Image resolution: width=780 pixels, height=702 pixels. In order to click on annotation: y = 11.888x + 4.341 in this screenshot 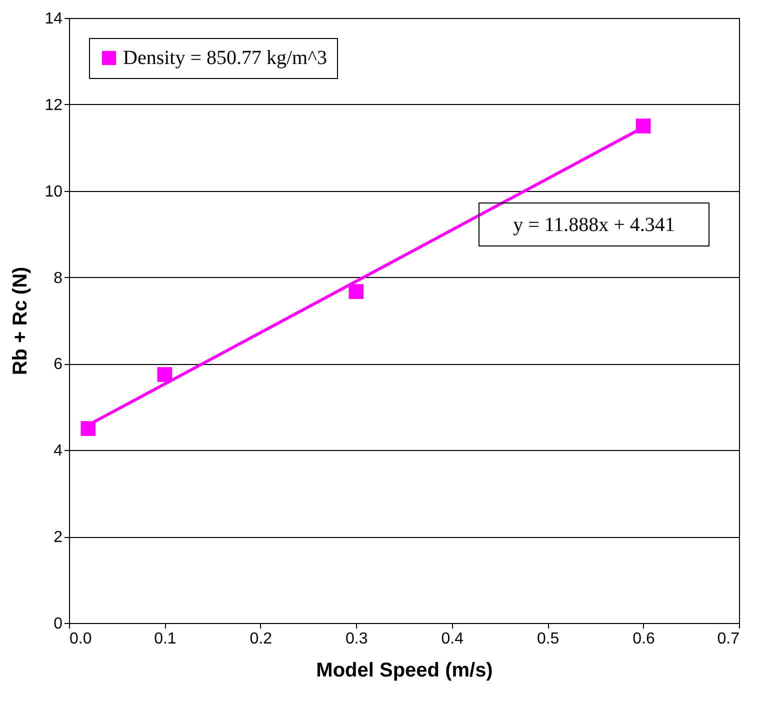, I will do `click(594, 225)`.